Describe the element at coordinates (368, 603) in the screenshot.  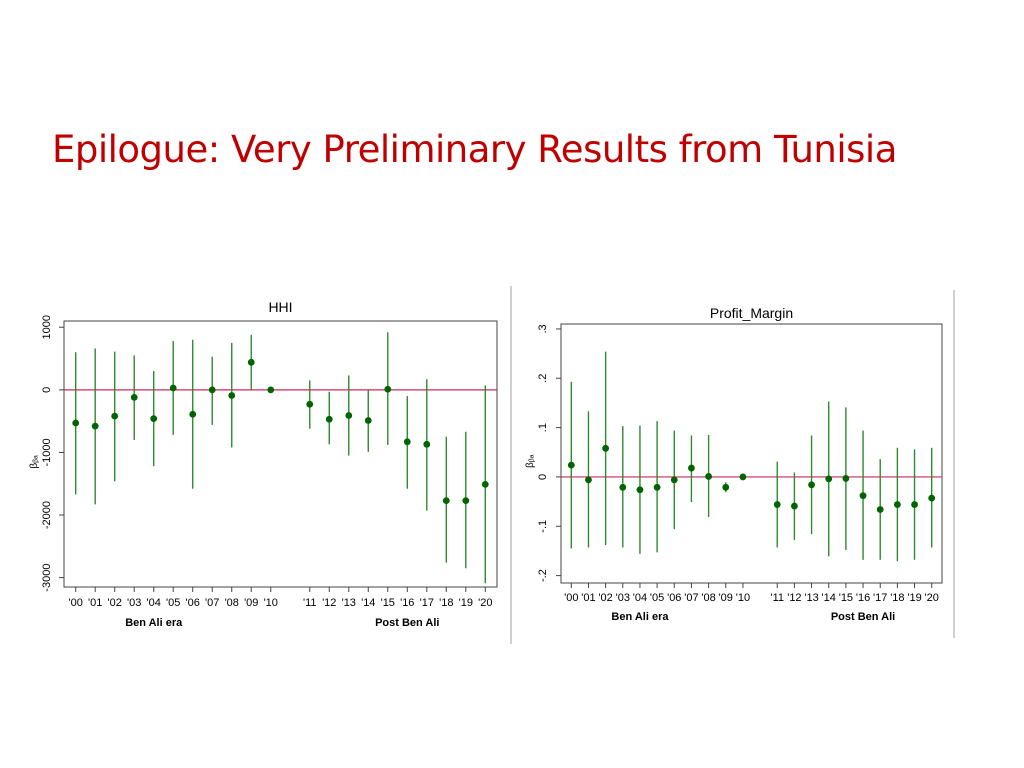
I see `x-tick-label: '14` at that location.